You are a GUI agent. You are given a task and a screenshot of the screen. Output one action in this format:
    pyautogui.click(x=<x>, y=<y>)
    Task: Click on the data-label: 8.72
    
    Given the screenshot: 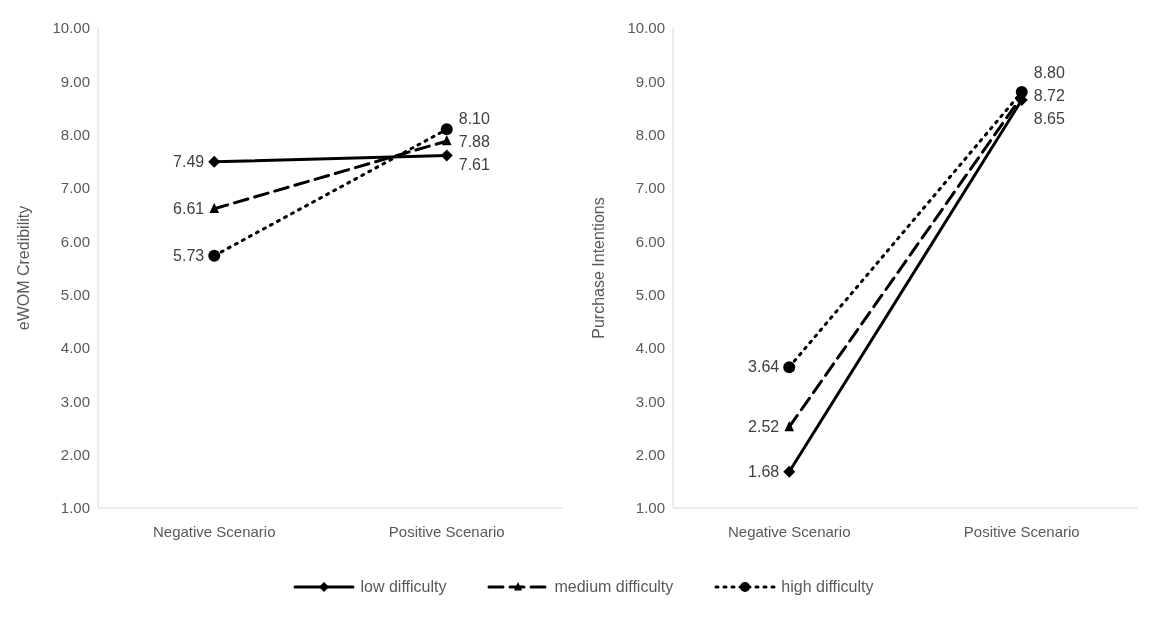 What is the action you would take?
    pyautogui.click(x=1049, y=95)
    